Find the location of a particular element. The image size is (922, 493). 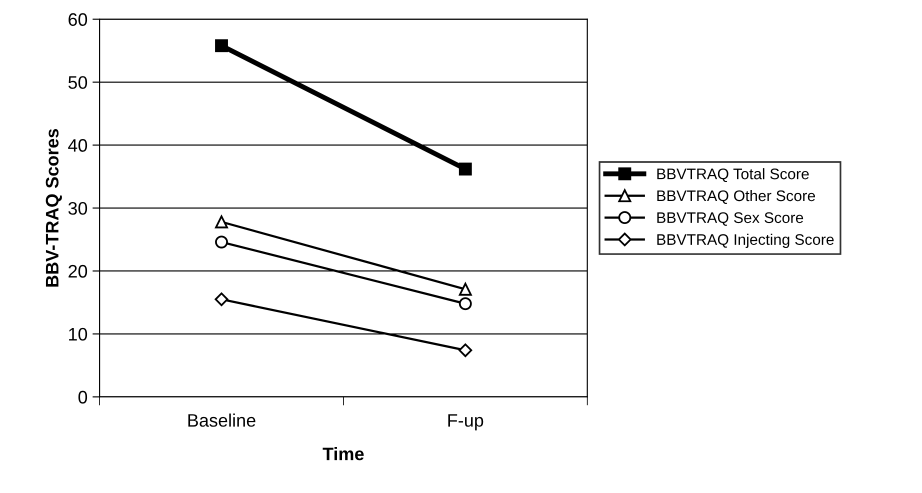

y-tick-label: 30 is located at coordinates (78, 208).